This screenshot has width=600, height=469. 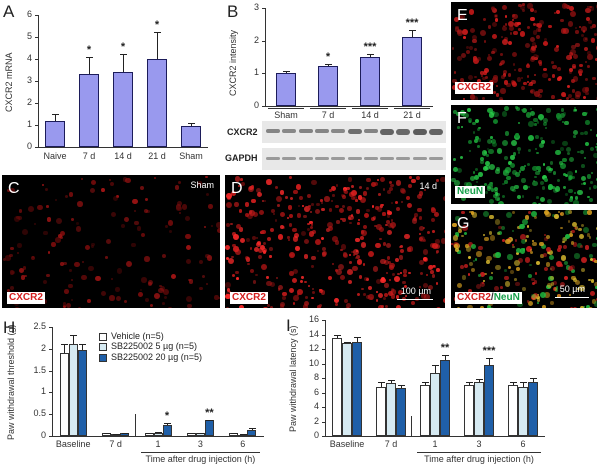 What do you see at coordinates (354, 146) in the screenshot?
I see `western-blot` at bounding box center [354, 146].